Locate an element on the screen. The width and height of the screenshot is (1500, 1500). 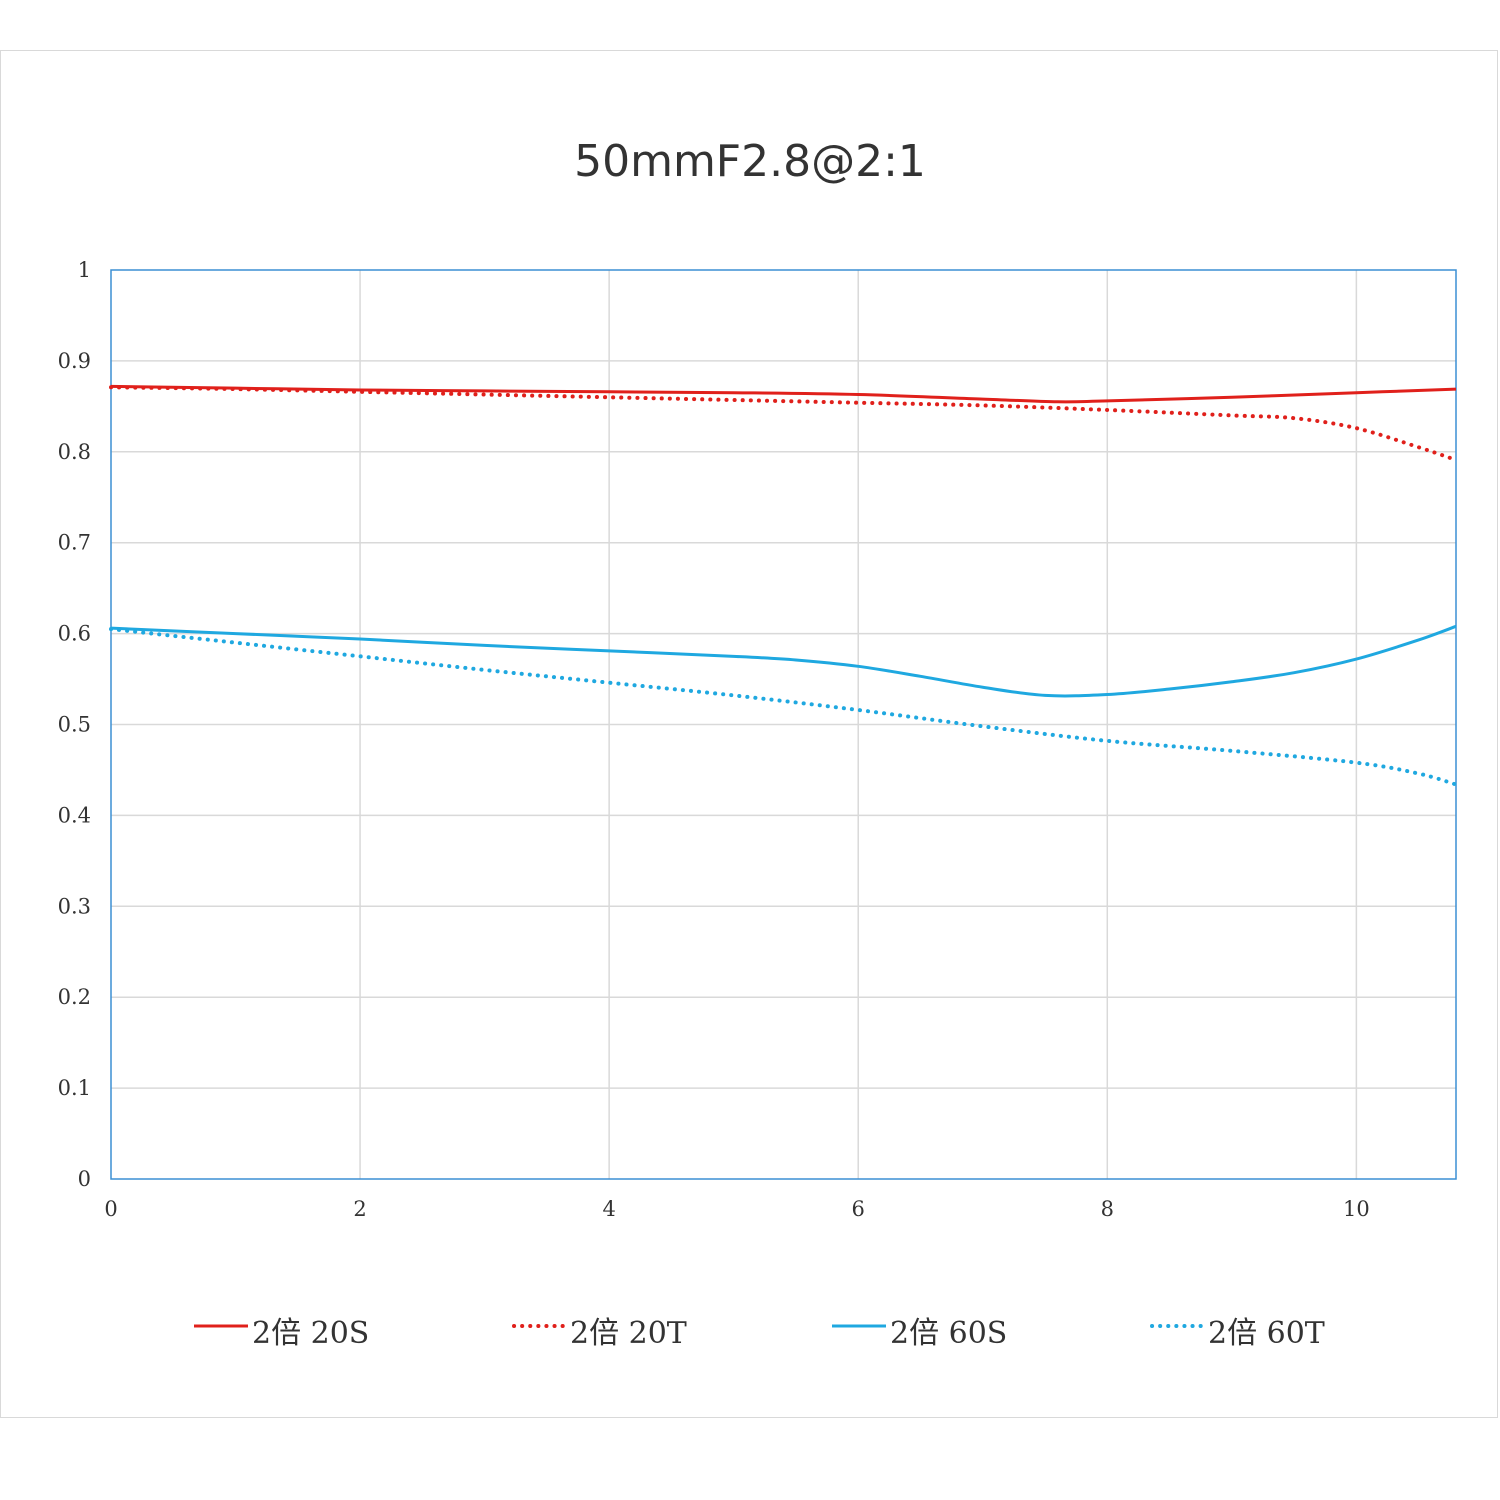
x-tick-label: 6 is located at coordinates (858, 1209).